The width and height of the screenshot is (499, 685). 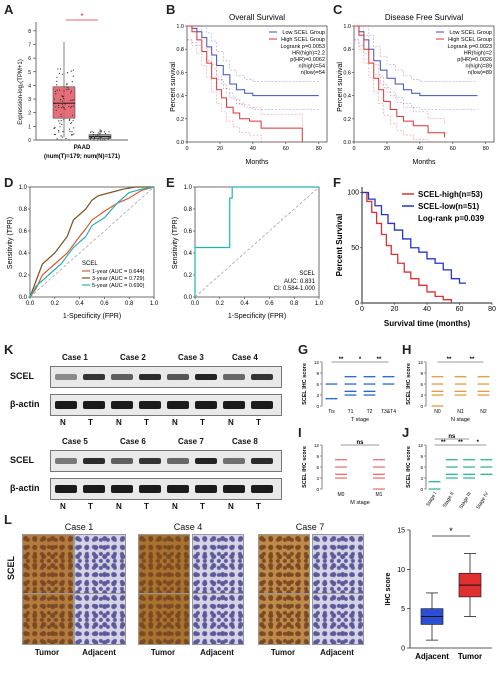 What do you see at coordinates (337, 182) in the screenshot?
I see `panel-letter-f: F` at bounding box center [337, 182].